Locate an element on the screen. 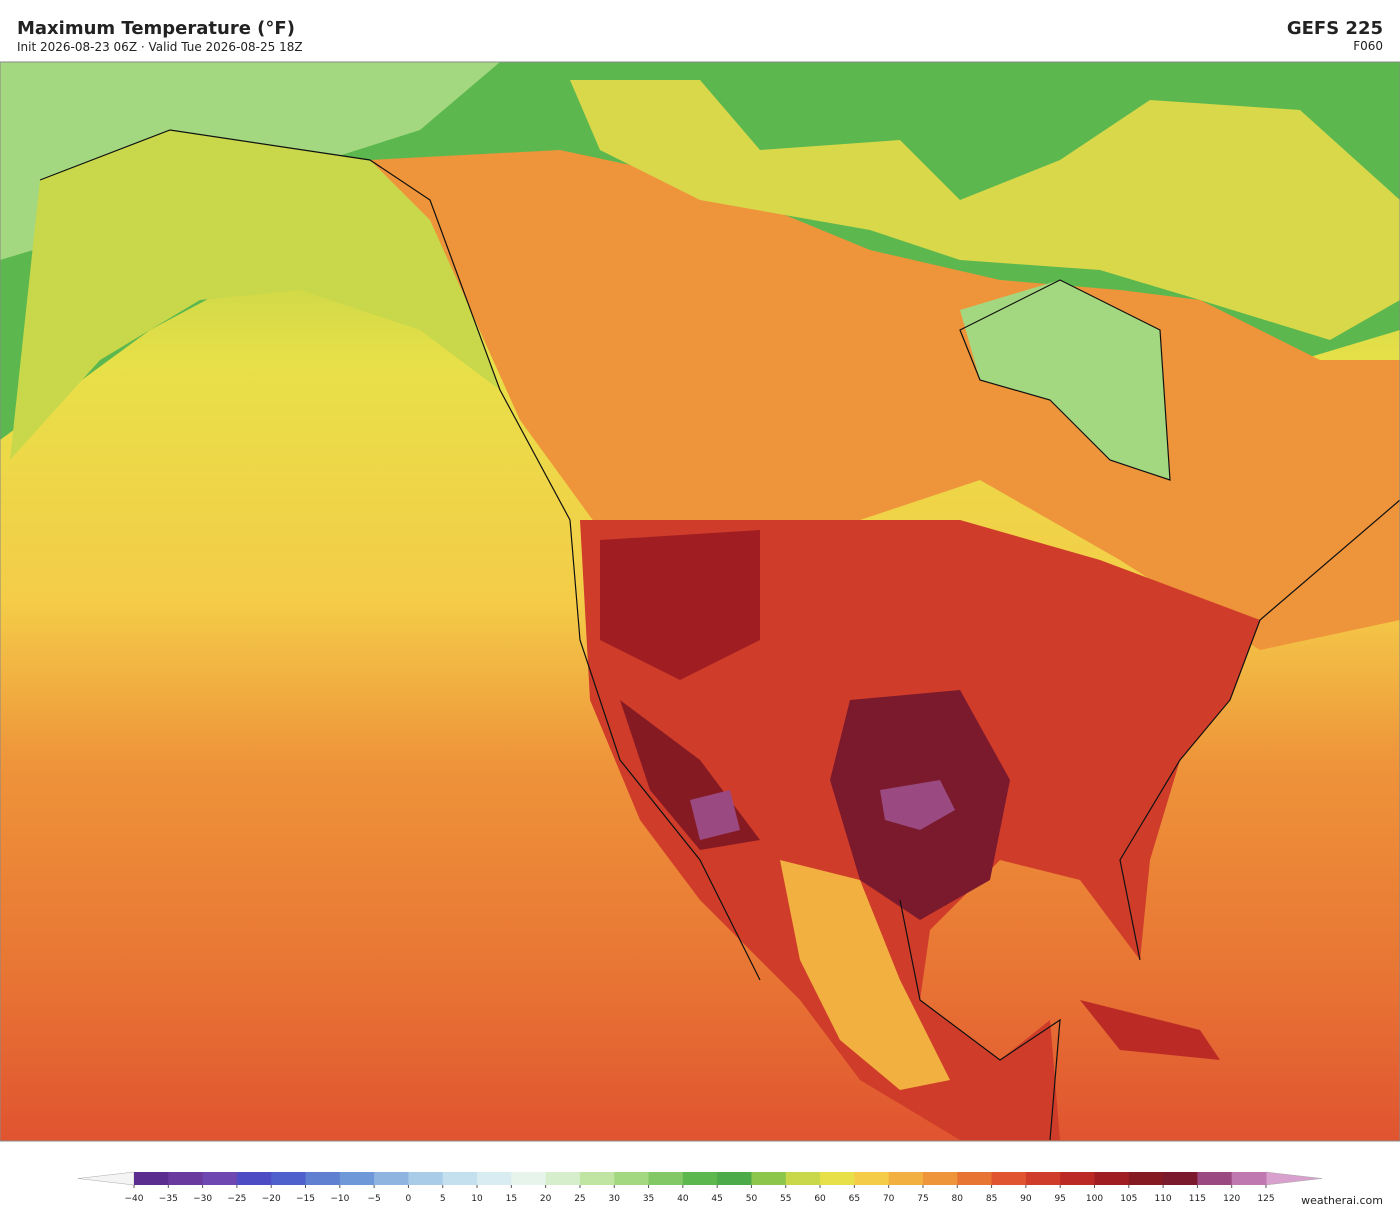  colorbar-tick-label: −20 is located at coordinates (271, 1199).